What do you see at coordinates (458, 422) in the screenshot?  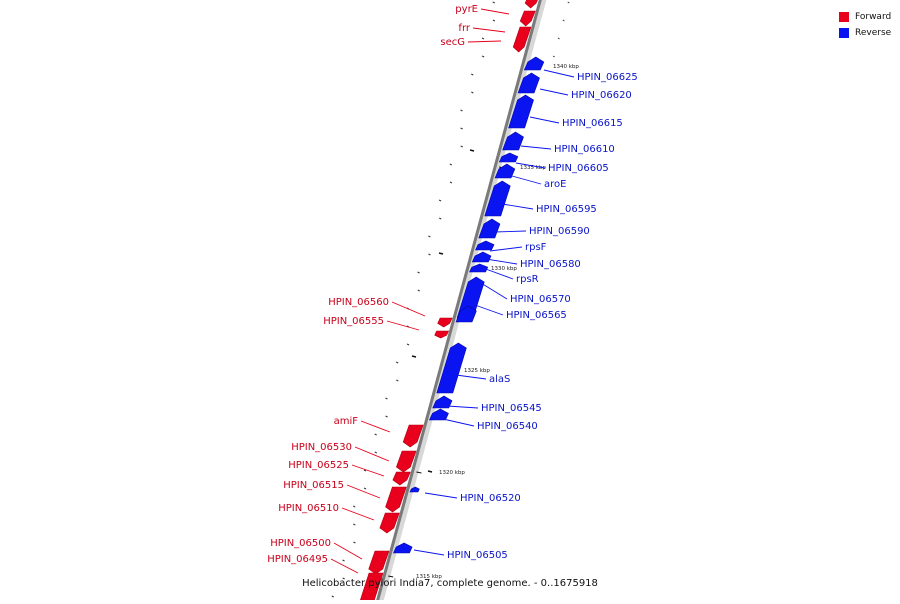 I see `gene-HPIN_06540-leader` at bounding box center [458, 422].